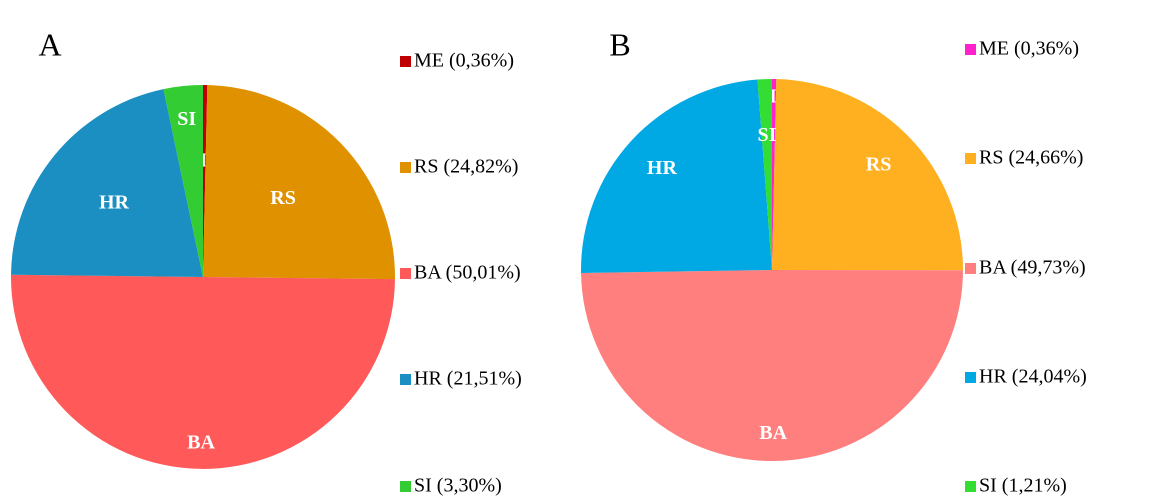  Describe the element at coordinates (1033, 377) in the screenshot. I see `legend-label: HR (24,04%)` at that location.